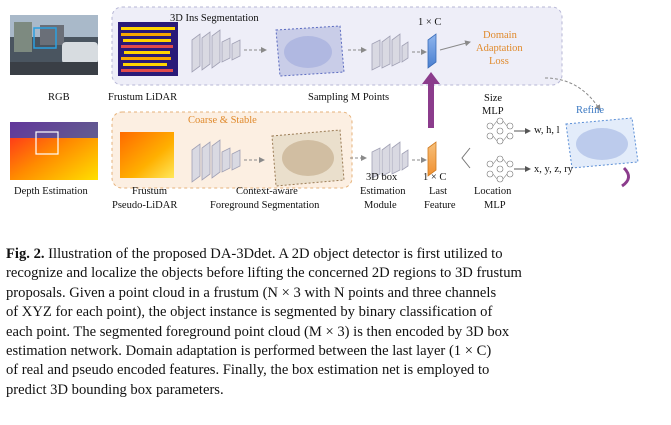 The image size is (671, 425). What do you see at coordinates (147, 155) in the screenshot?
I see `frustum-pseudo-lidar-image` at bounding box center [147, 155].